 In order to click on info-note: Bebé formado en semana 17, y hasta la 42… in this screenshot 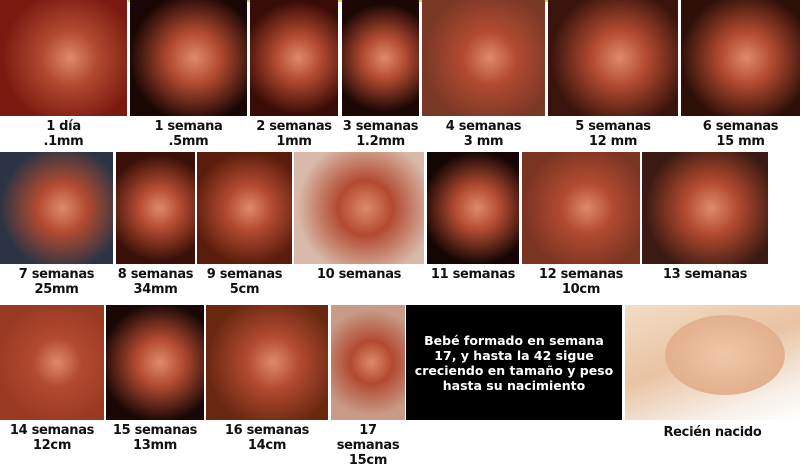, I will do `click(514, 362)`.